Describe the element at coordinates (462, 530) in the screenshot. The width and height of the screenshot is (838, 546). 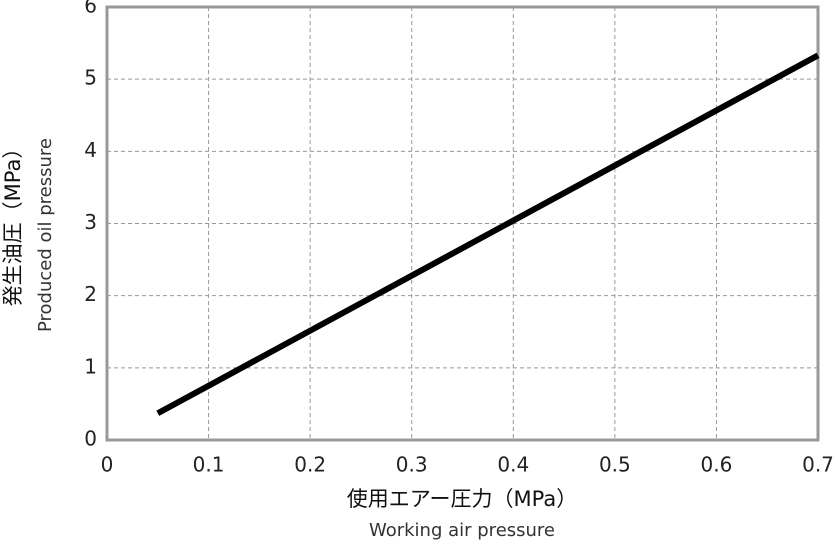
I see `x-axis-sublabel: Working air pressure` at that location.